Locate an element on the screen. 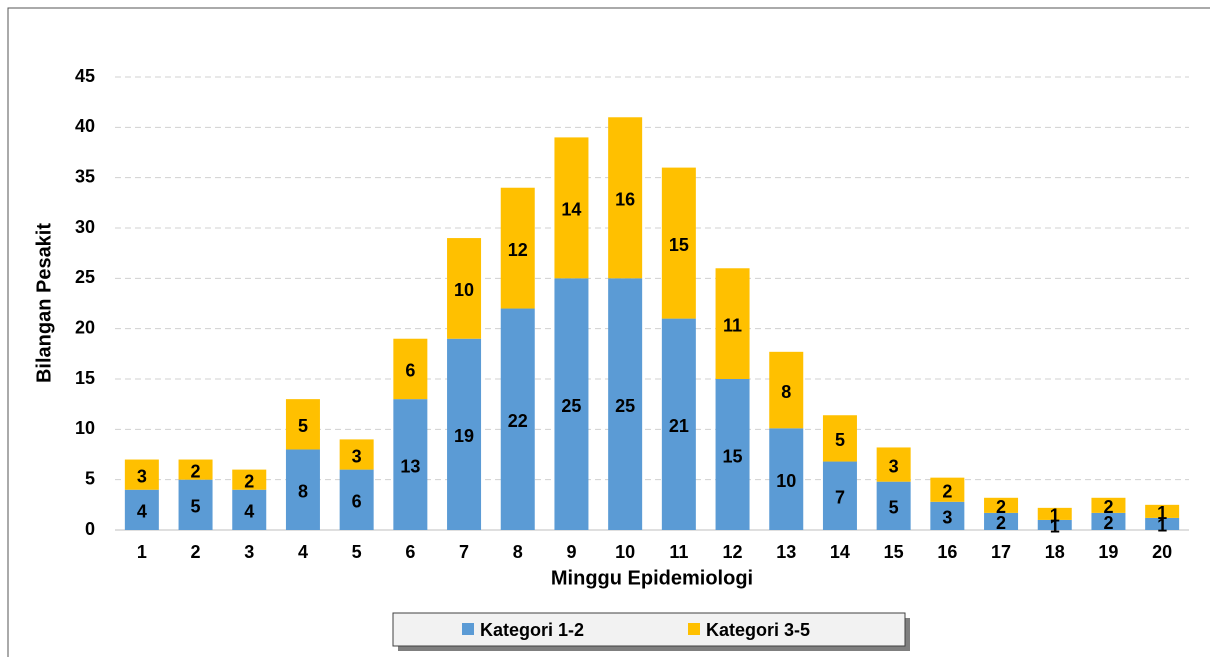 Image resolution: width=1210 pixels, height=657 pixels. y-tick-label: 5 is located at coordinates (90, 478).